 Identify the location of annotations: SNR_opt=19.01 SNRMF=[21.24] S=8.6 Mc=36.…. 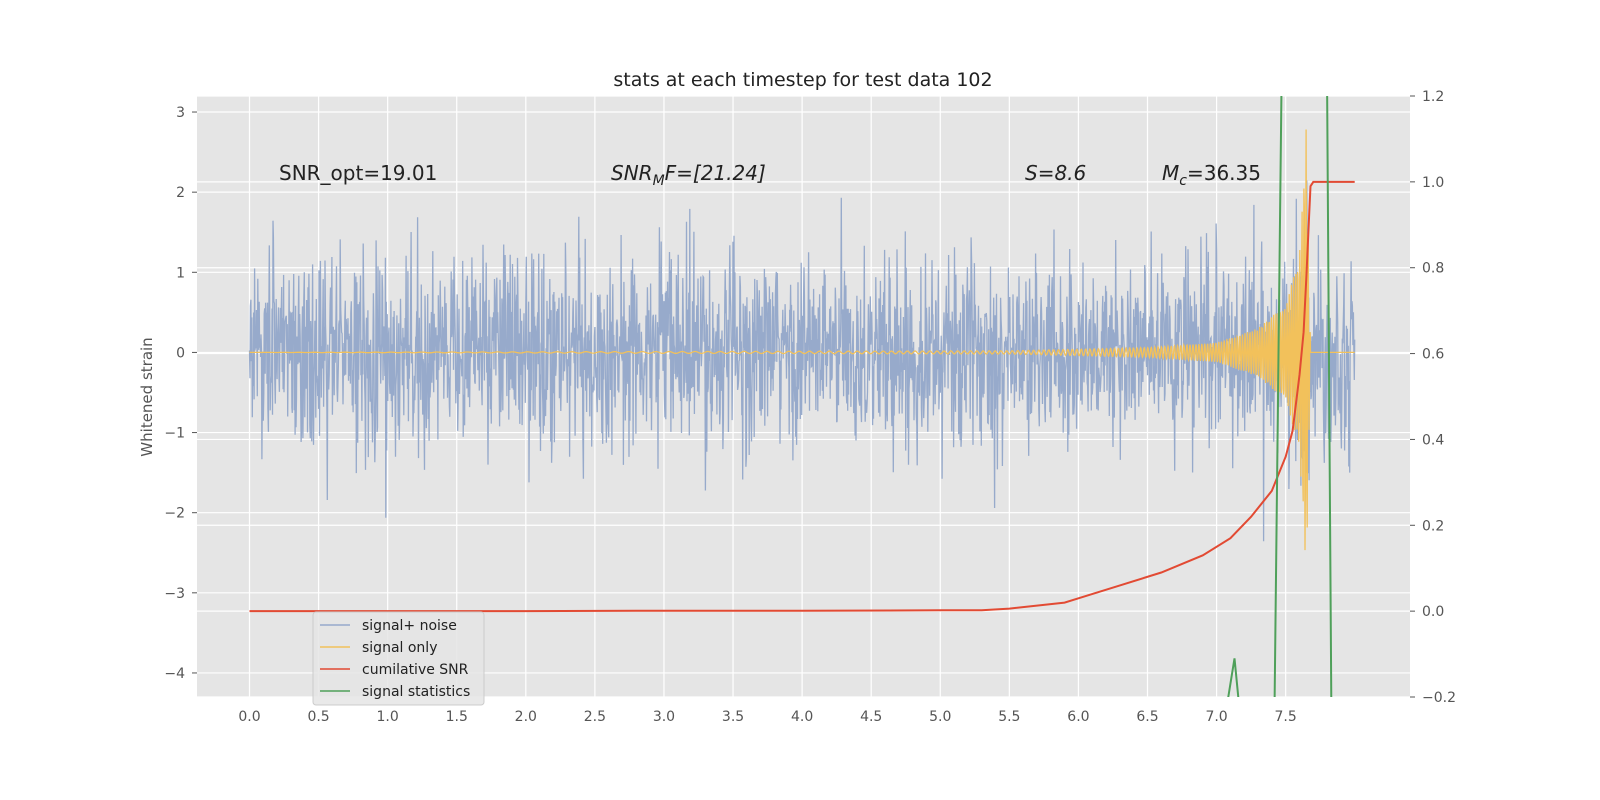
(770, 175).